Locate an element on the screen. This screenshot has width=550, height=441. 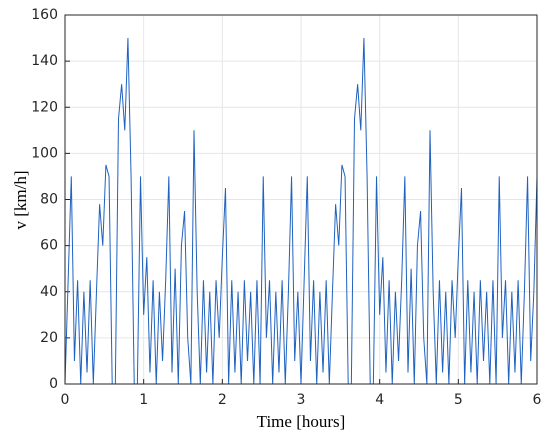
y-tick-label: 120 is located at coordinates (44, 107).